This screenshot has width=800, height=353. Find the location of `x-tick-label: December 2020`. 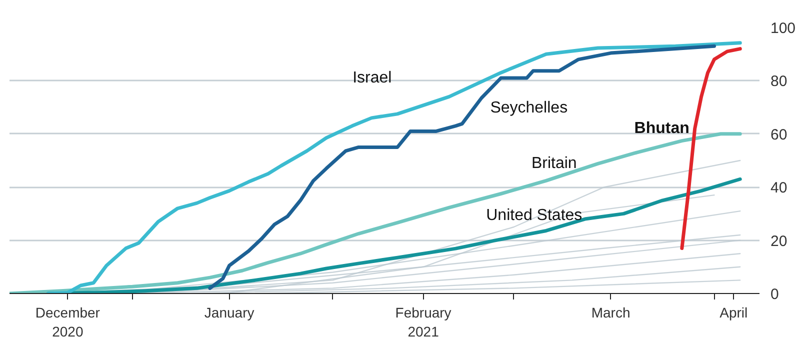

x-tick-label: December 2020 is located at coordinates (67, 322).